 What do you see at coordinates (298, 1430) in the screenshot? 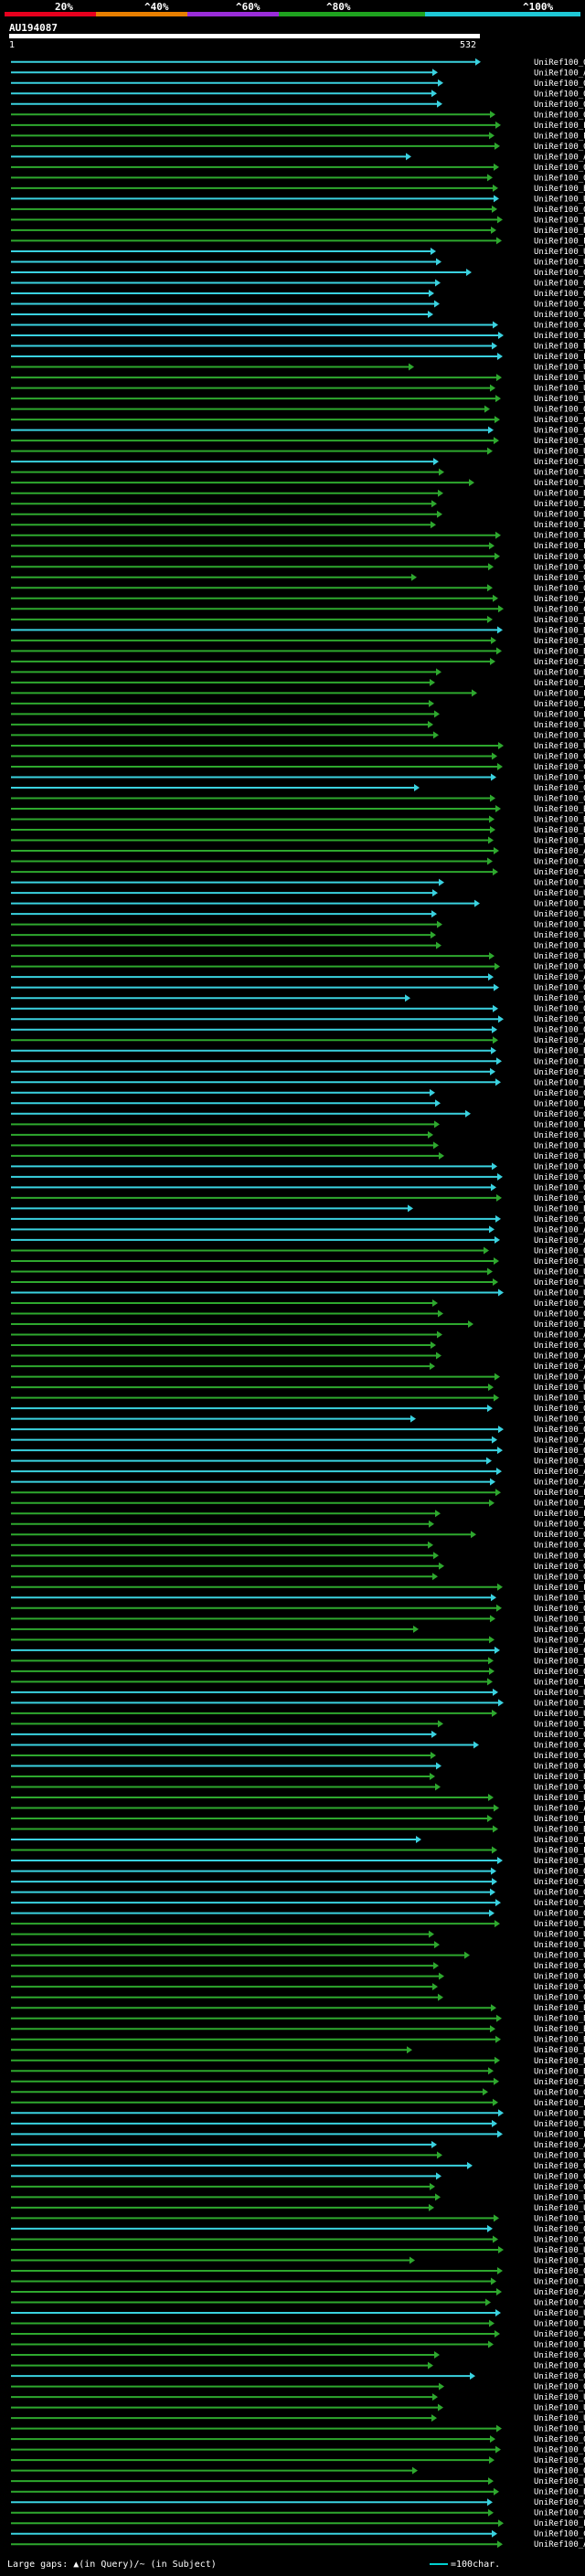
I see `hit-row: UniRef100_Q6VYR7` at bounding box center [298, 1430].